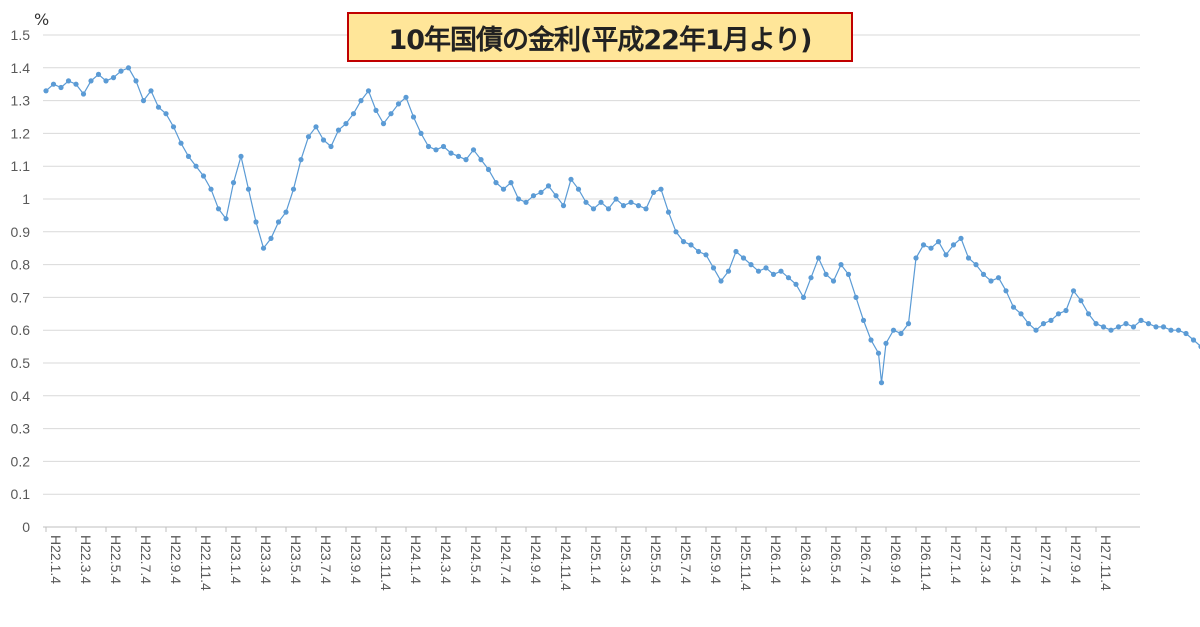 The width and height of the screenshot is (1200, 627). I want to click on y-tick-label: 0.6, so click(21, 330).